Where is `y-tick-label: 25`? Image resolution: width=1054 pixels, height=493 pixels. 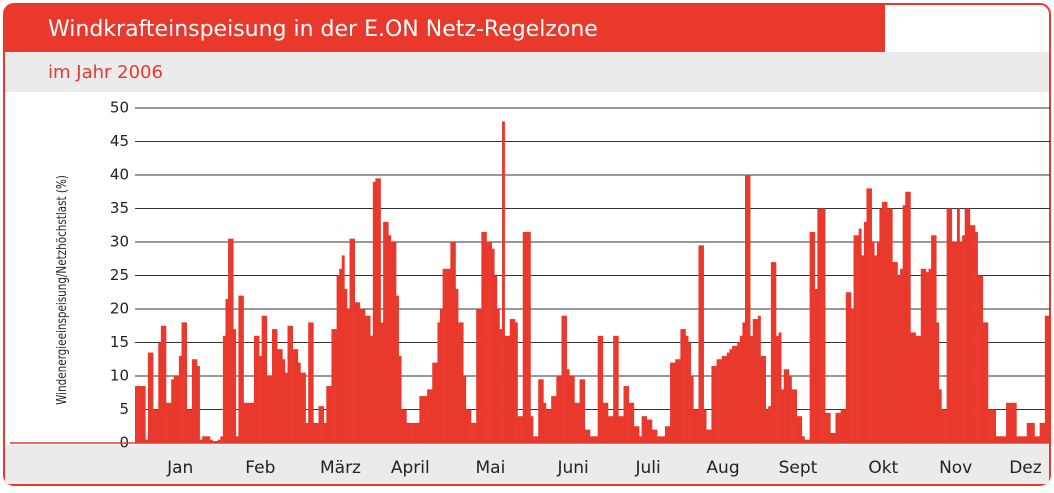 y-tick-label: 25 is located at coordinates (119, 275).